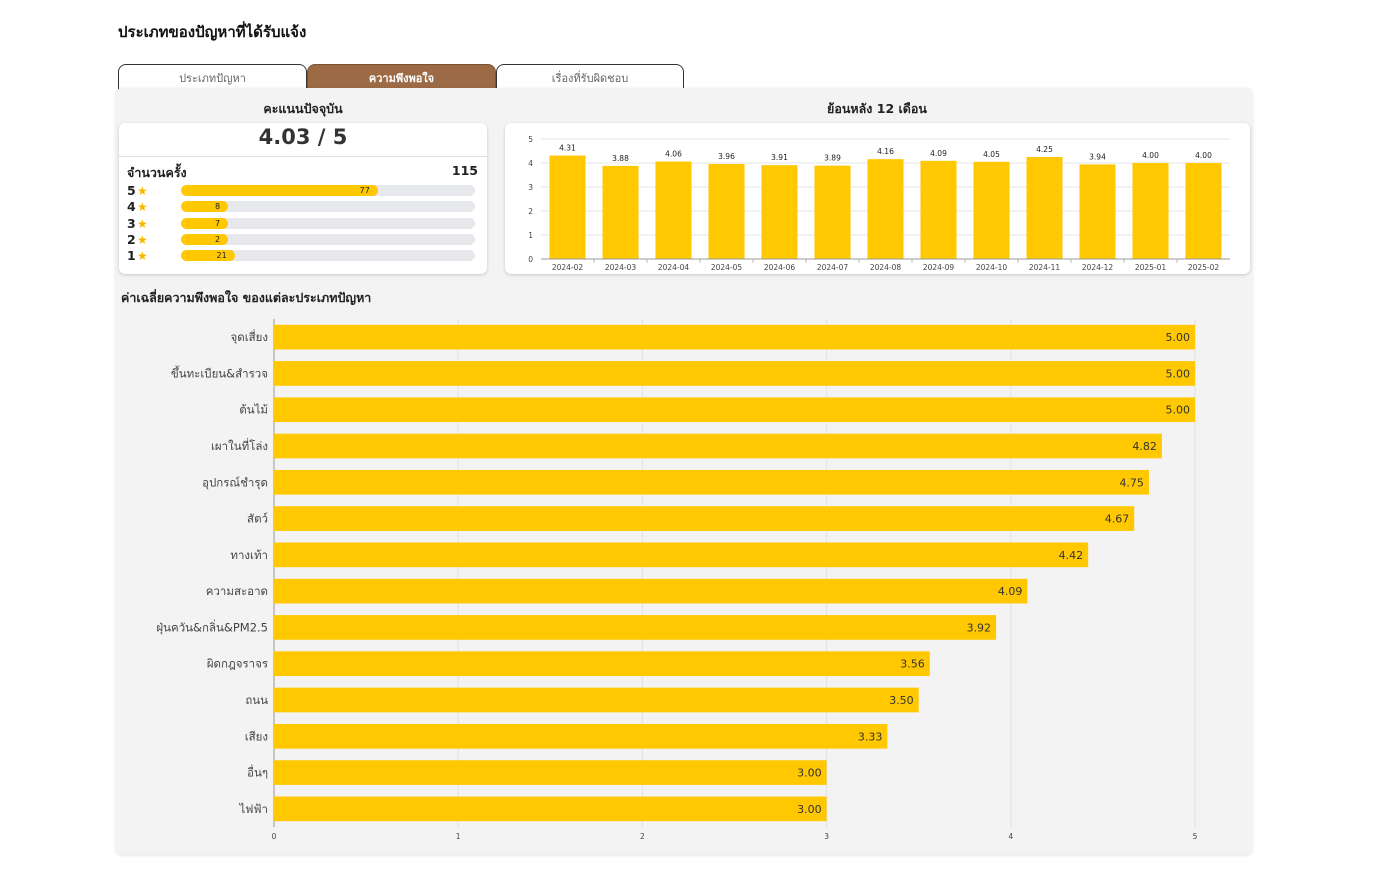 The image size is (1376, 877). What do you see at coordinates (131, 190) in the screenshot?
I see `rating-stars-label: 5` at bounding box center [131, 190].